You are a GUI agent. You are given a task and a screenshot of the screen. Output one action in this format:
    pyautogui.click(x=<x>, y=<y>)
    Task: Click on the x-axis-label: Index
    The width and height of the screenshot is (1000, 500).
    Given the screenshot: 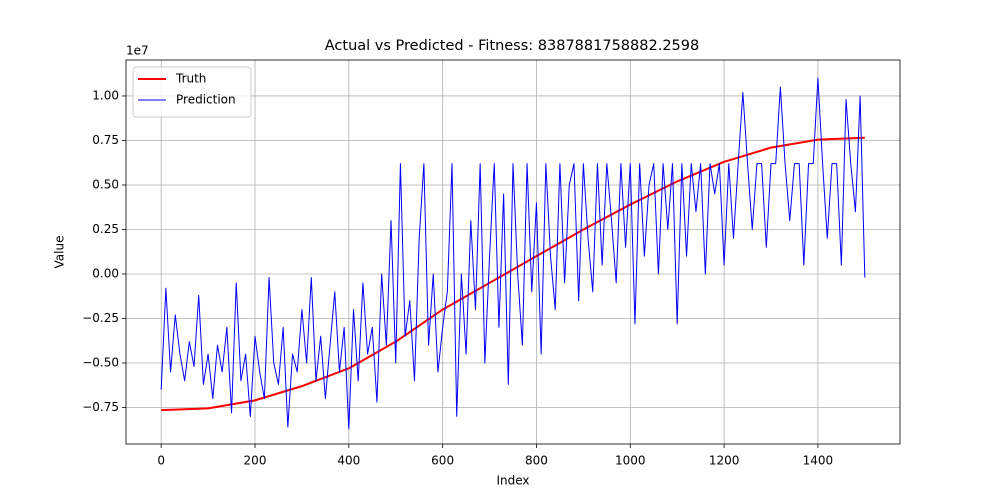 What is the action you would take?
    pyautogui.click(x=512, y=481)
    